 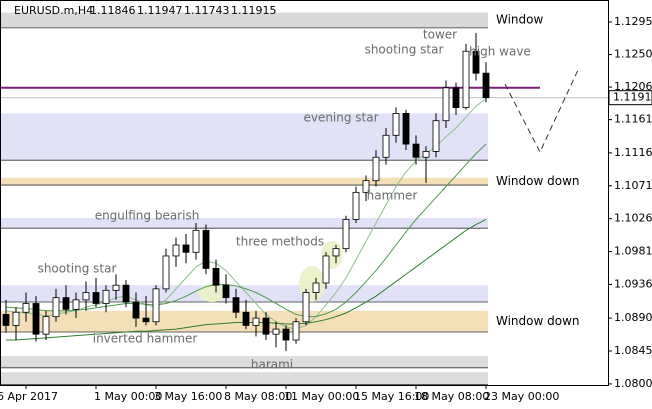 I want to click on x-tick-label: 11 May 00:00, so click(x=321, y=396).